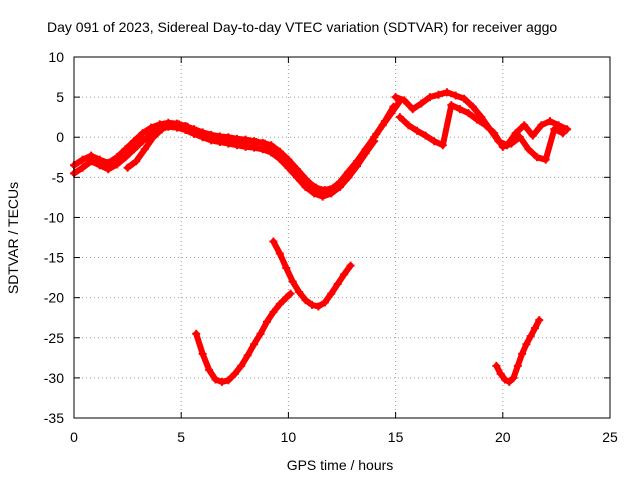 Image resolution: width=640 pixels, height=480 pixels. What do you see at coordinates (54, 298) in the screenshot?
I see `y-tick-label: -20` at bounding box center [54, 298].